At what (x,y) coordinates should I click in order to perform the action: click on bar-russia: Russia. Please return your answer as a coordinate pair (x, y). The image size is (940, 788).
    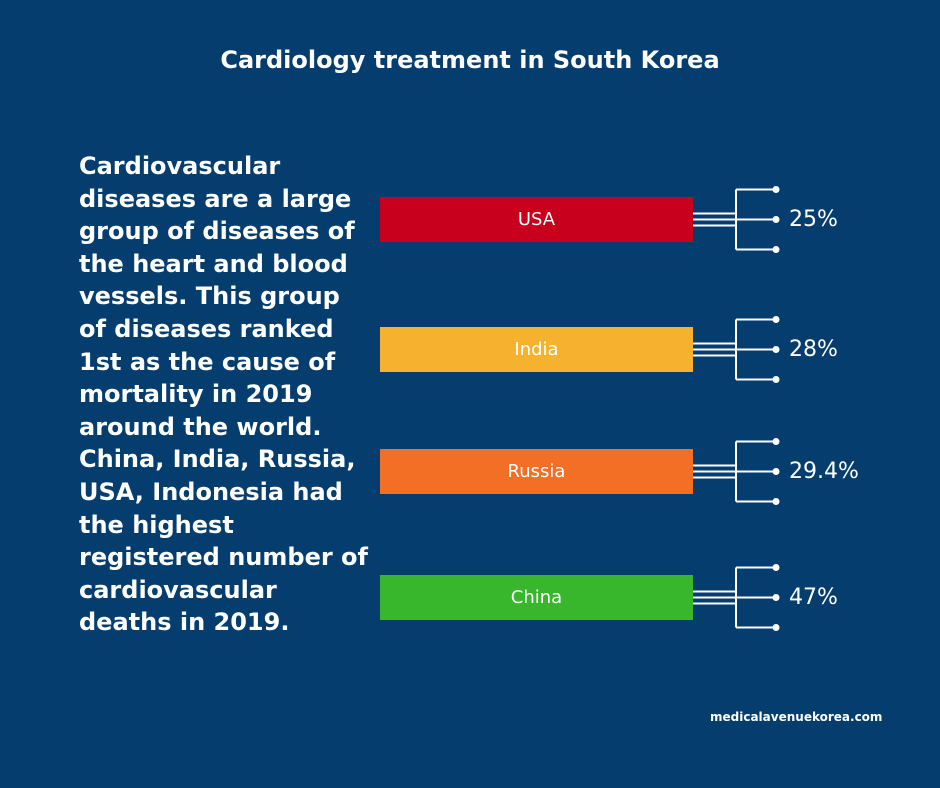
    Looking at the image, I should click on (536, 471).